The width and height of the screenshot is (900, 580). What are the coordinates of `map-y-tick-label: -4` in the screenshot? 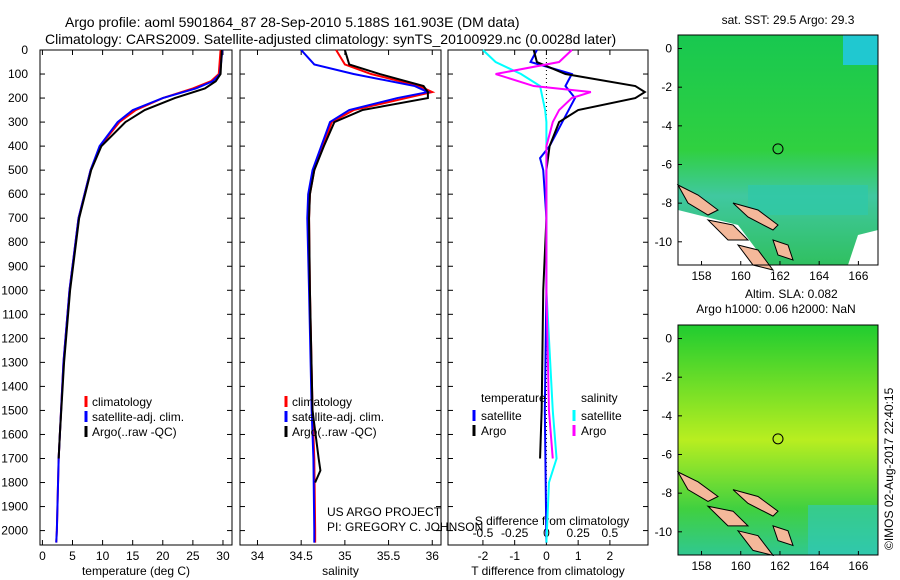 It's located at (666, 416).